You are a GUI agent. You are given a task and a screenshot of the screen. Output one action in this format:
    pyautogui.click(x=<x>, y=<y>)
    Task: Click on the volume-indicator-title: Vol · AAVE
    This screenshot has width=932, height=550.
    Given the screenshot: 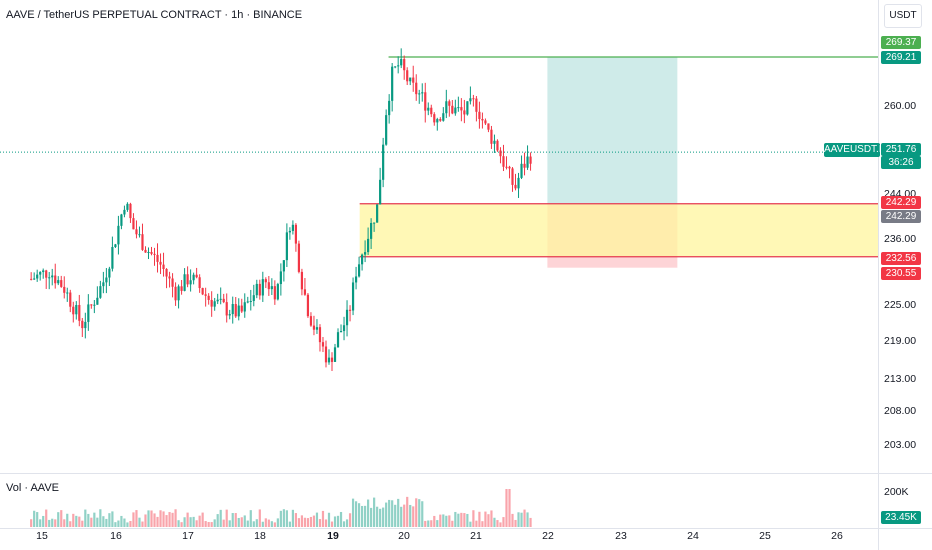 What is the action you would take?
    pyautogui.click(x=32, y=488)
    